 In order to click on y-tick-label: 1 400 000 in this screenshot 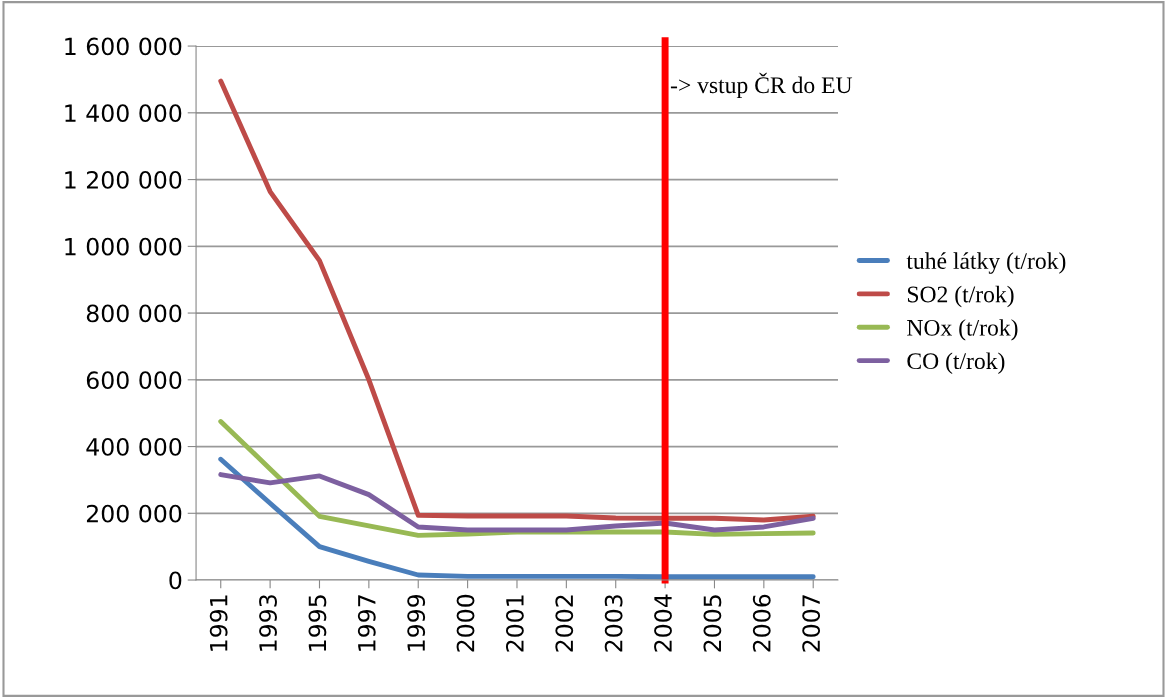, I will do `click(123, 113)`.